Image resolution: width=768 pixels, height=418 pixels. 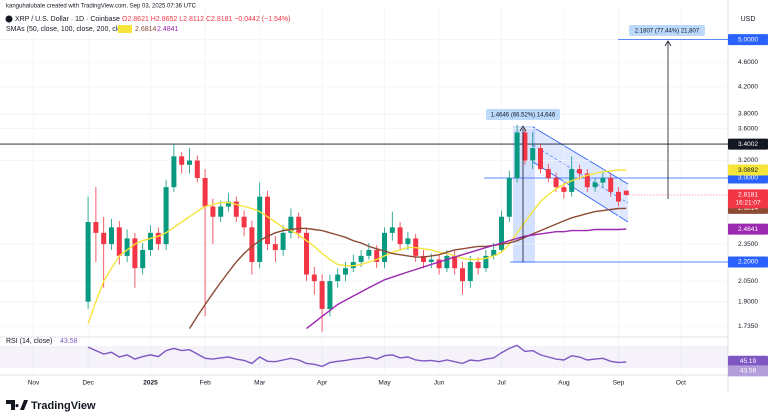 I want to click on level-badge: 5.0000, so click(x=748, y=39).